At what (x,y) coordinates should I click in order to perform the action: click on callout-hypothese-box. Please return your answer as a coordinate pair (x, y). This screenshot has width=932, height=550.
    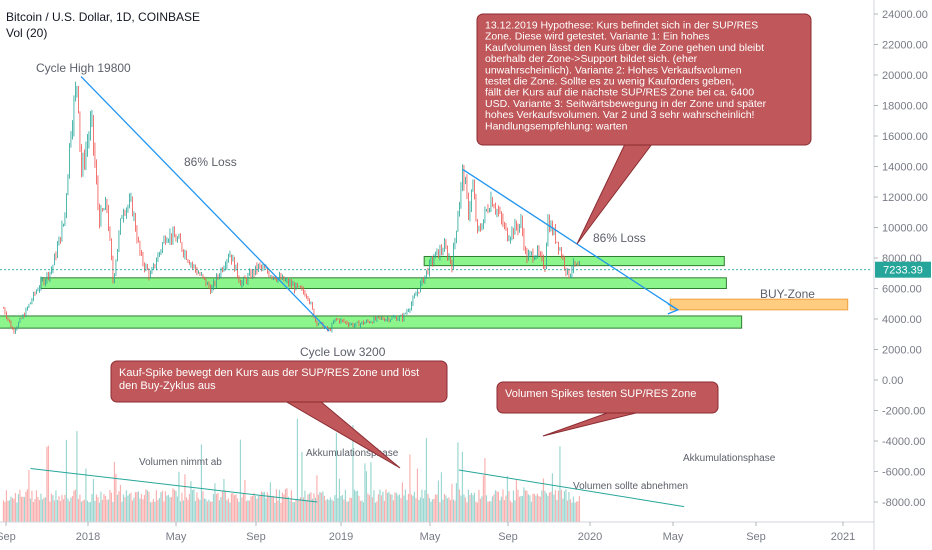
    Looking at the image, I should click on (644, 79).